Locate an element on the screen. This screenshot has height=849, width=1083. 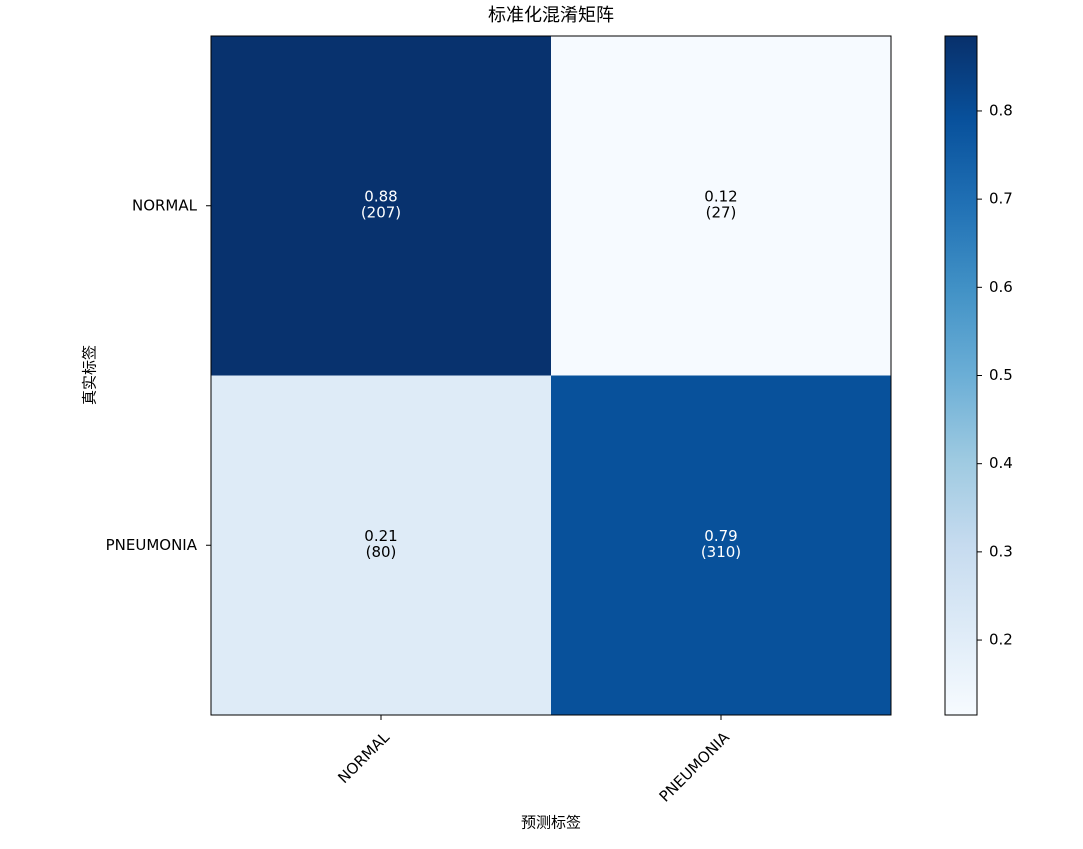
cell-count: (310) is located at coordinates (721, 552).